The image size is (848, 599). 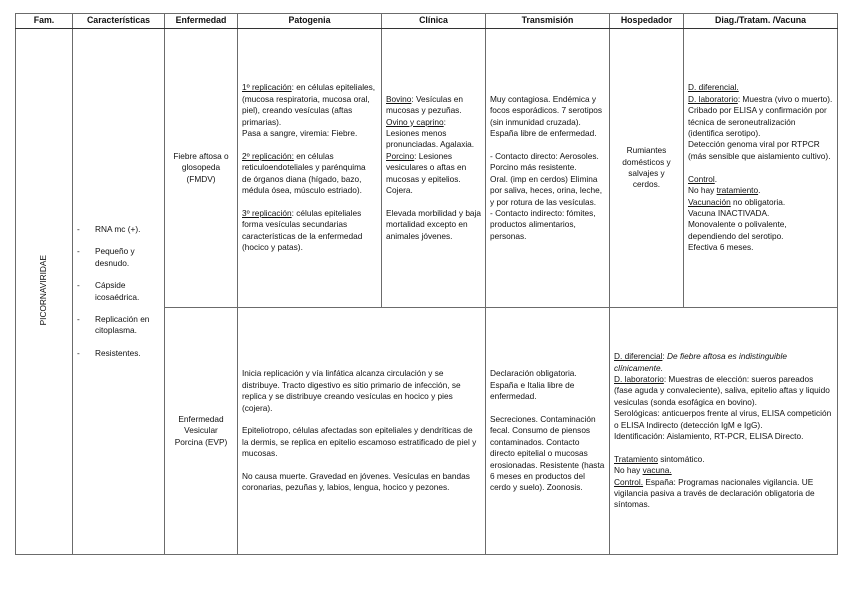 I want to click on underlined-term: 1º replicación, so click(x=267, y=87).